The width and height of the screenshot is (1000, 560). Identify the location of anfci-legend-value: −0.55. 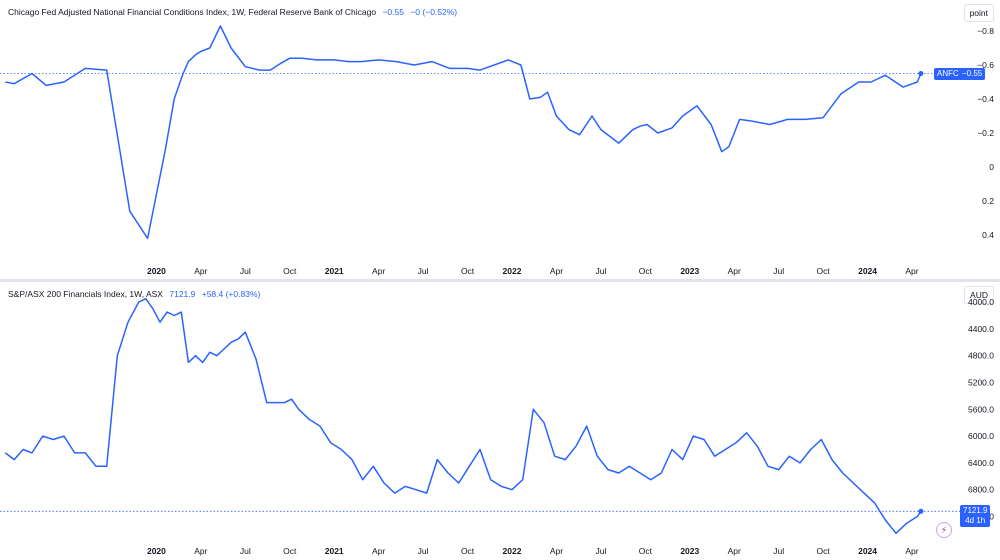
(393, 12).